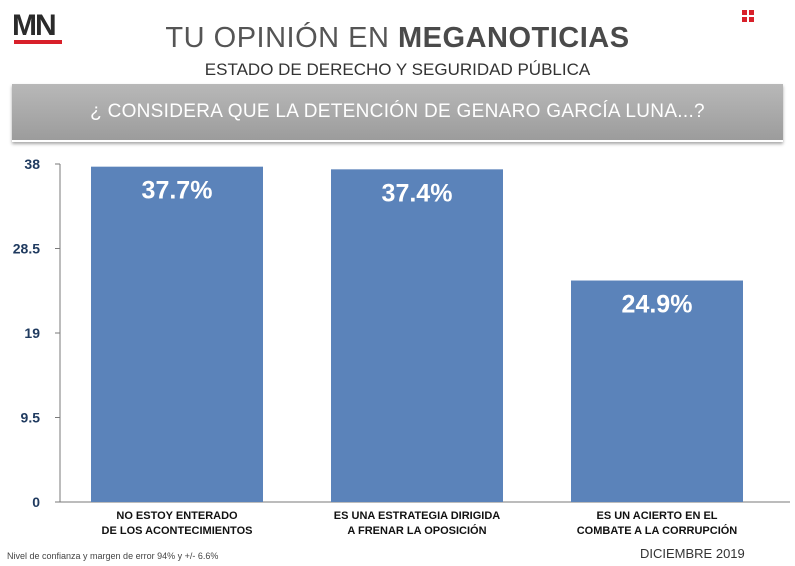 This screenshot has height=566, width=795. Describe the element at coordinates (38, 42) in the screenshot. I see `logo-underline` at that location.